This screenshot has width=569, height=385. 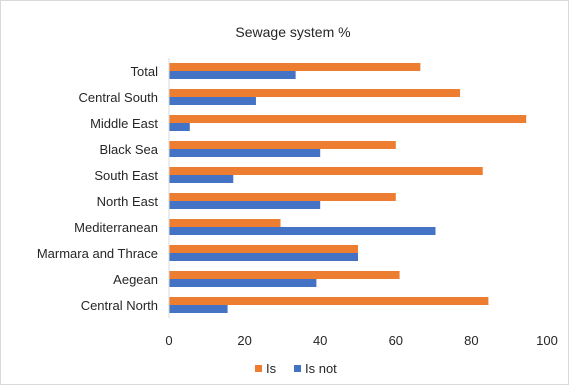 I want to click on bar-is-marmara-and-thrace, so click(x=263, y=249).